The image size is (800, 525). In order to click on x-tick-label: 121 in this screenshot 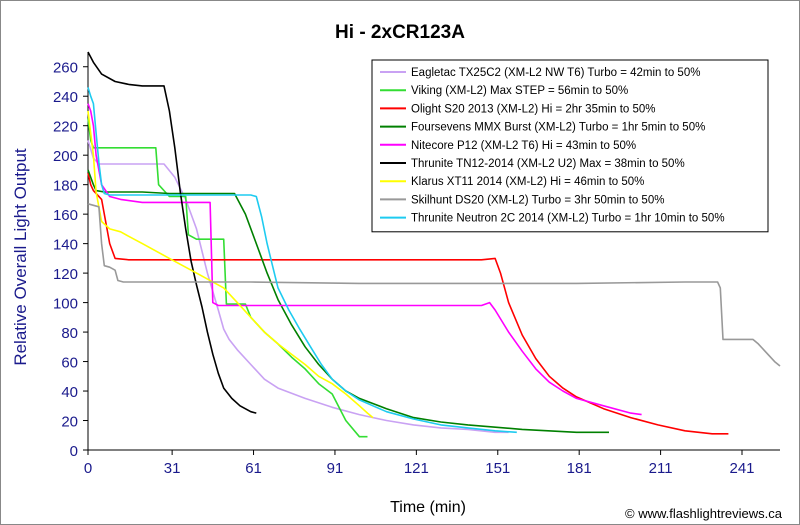, I will do `click(416, 468)`.